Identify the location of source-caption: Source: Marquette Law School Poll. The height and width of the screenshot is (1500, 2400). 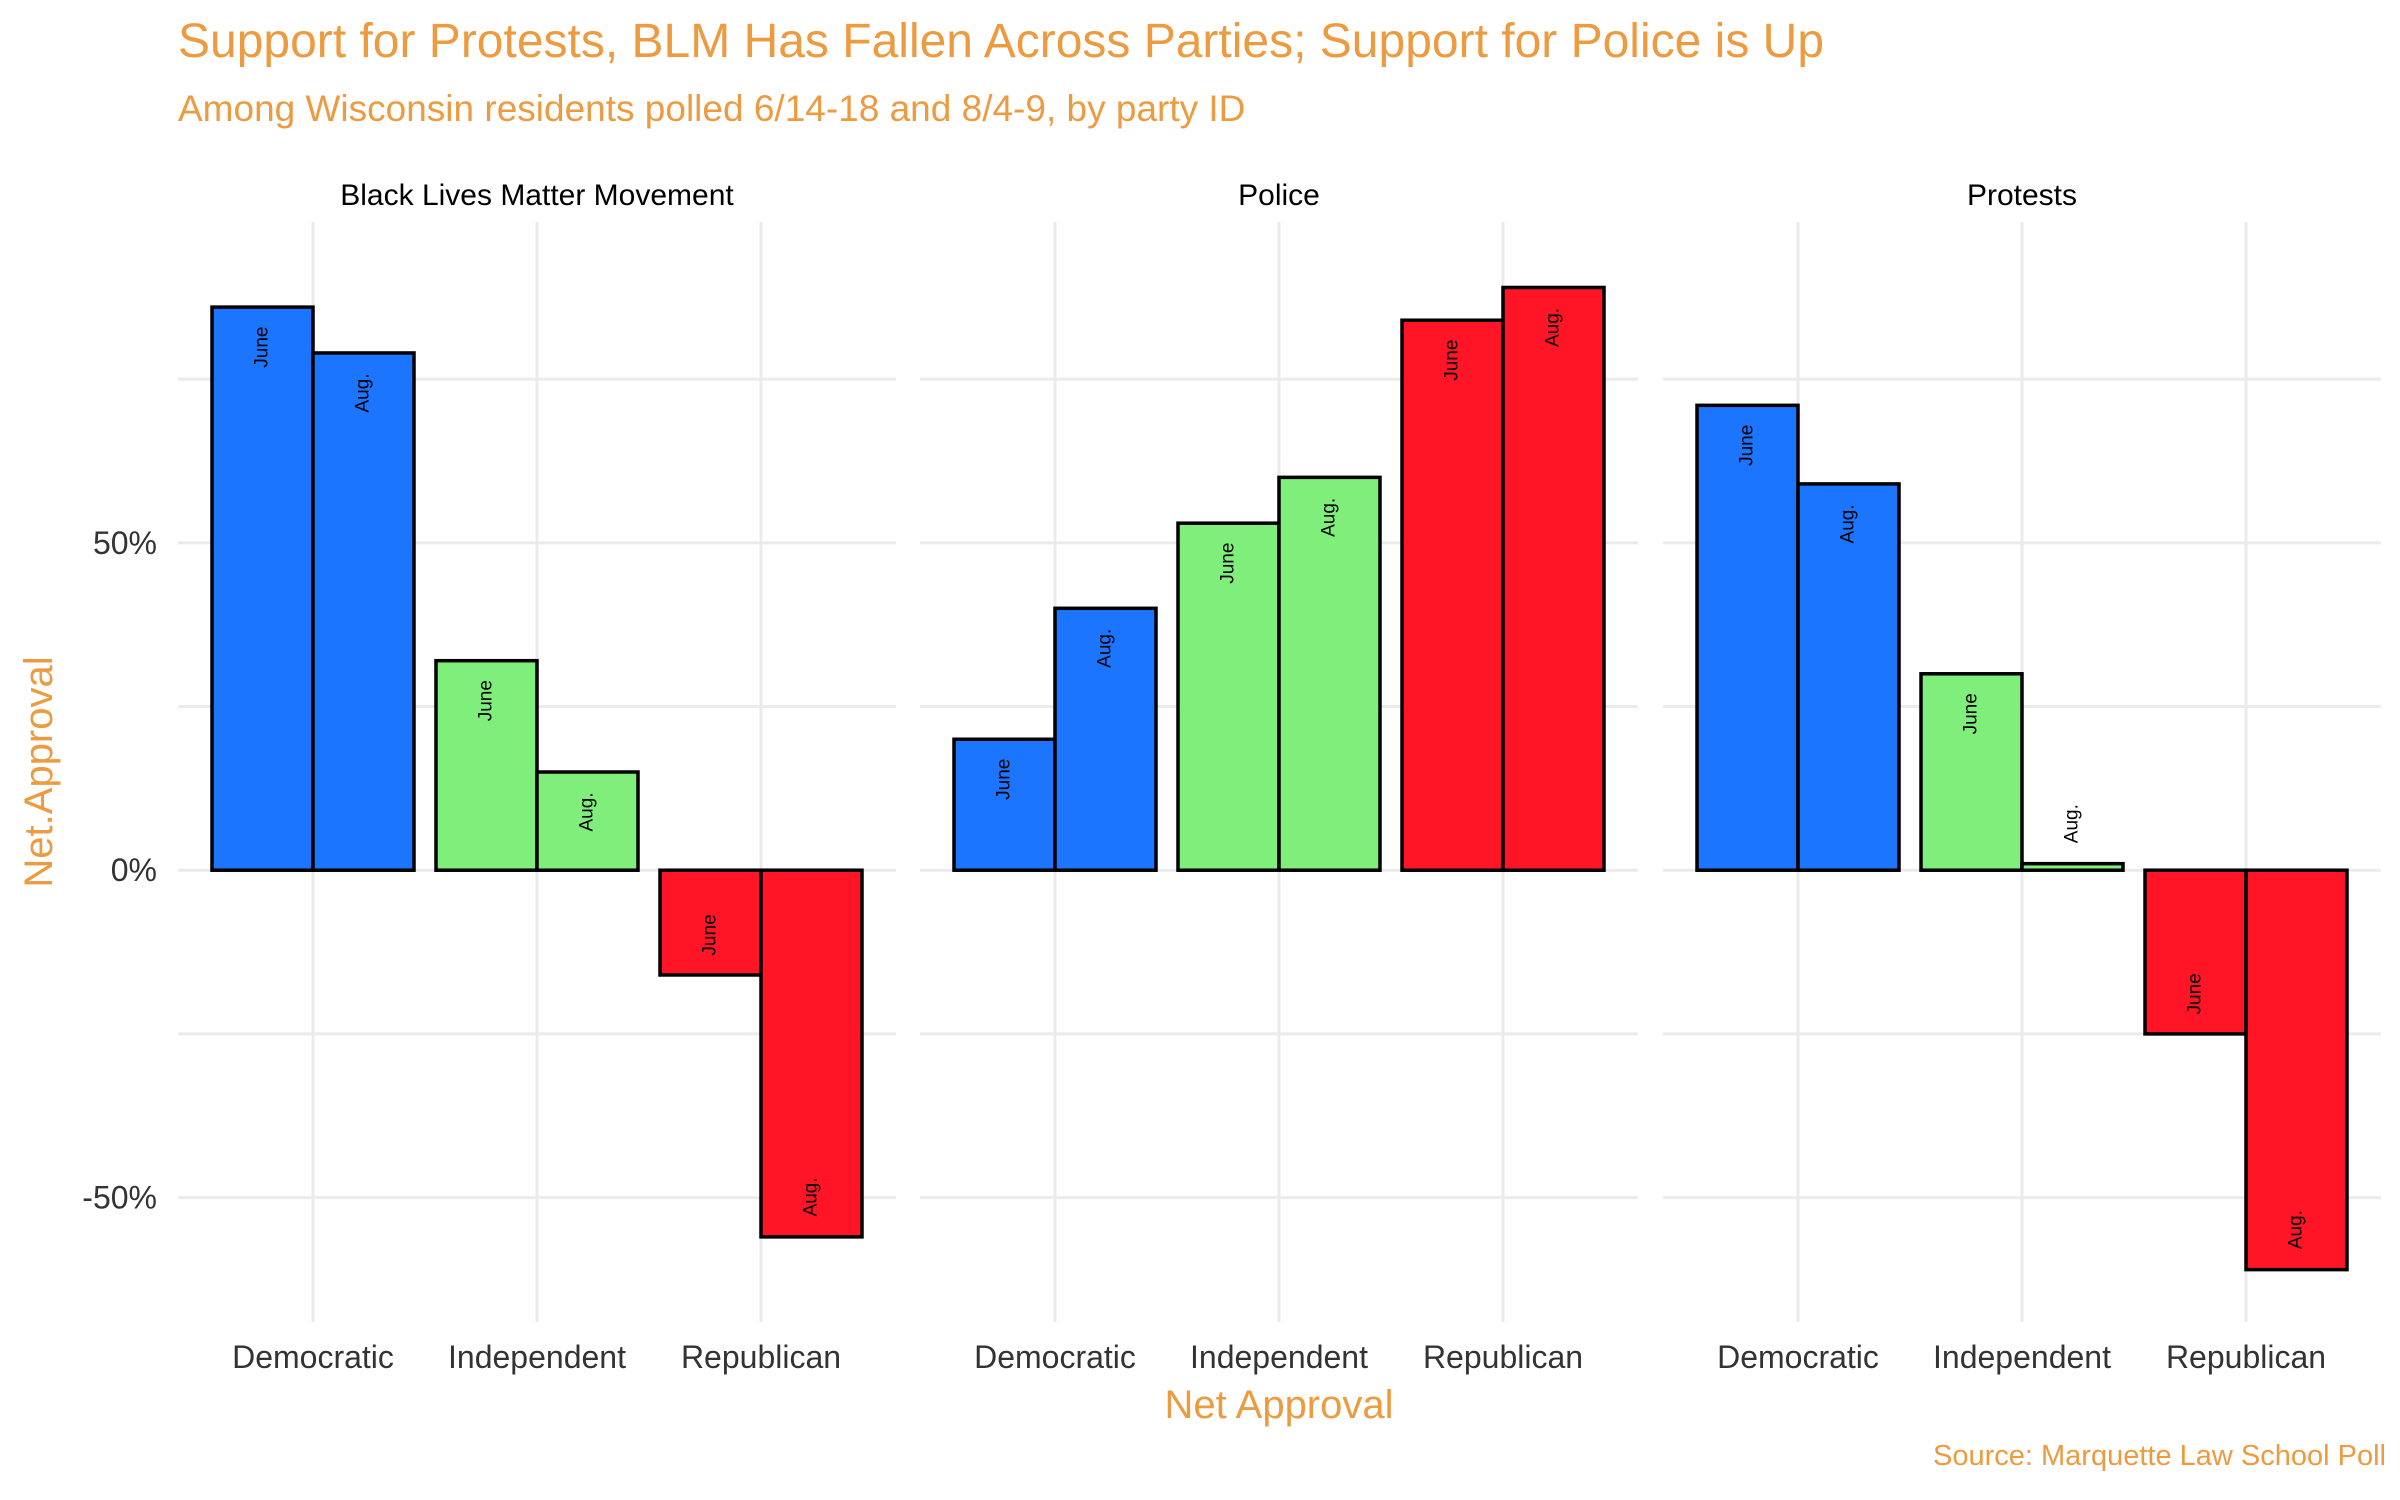
(2159, 1456).